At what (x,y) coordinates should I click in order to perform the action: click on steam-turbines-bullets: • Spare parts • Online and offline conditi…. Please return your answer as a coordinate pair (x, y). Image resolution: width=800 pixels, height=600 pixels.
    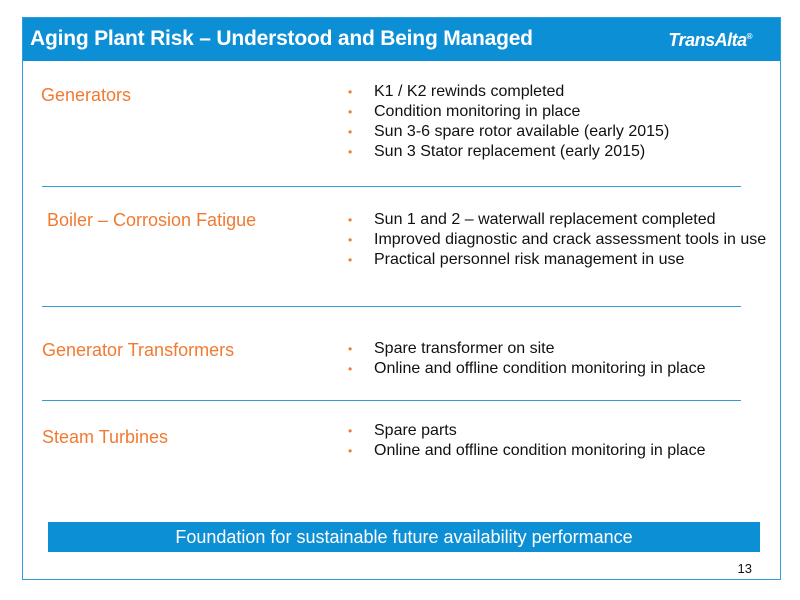
    Looking at the image, I should click on (558, 441).